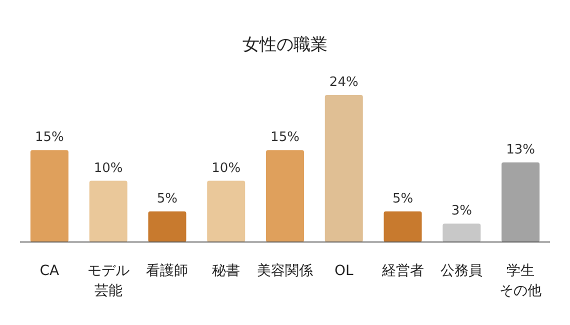  What do you see at coordinates (402, 271) in the screenshot?
I see `x-tick-label: 経営者` at bounding box center [402, 271].